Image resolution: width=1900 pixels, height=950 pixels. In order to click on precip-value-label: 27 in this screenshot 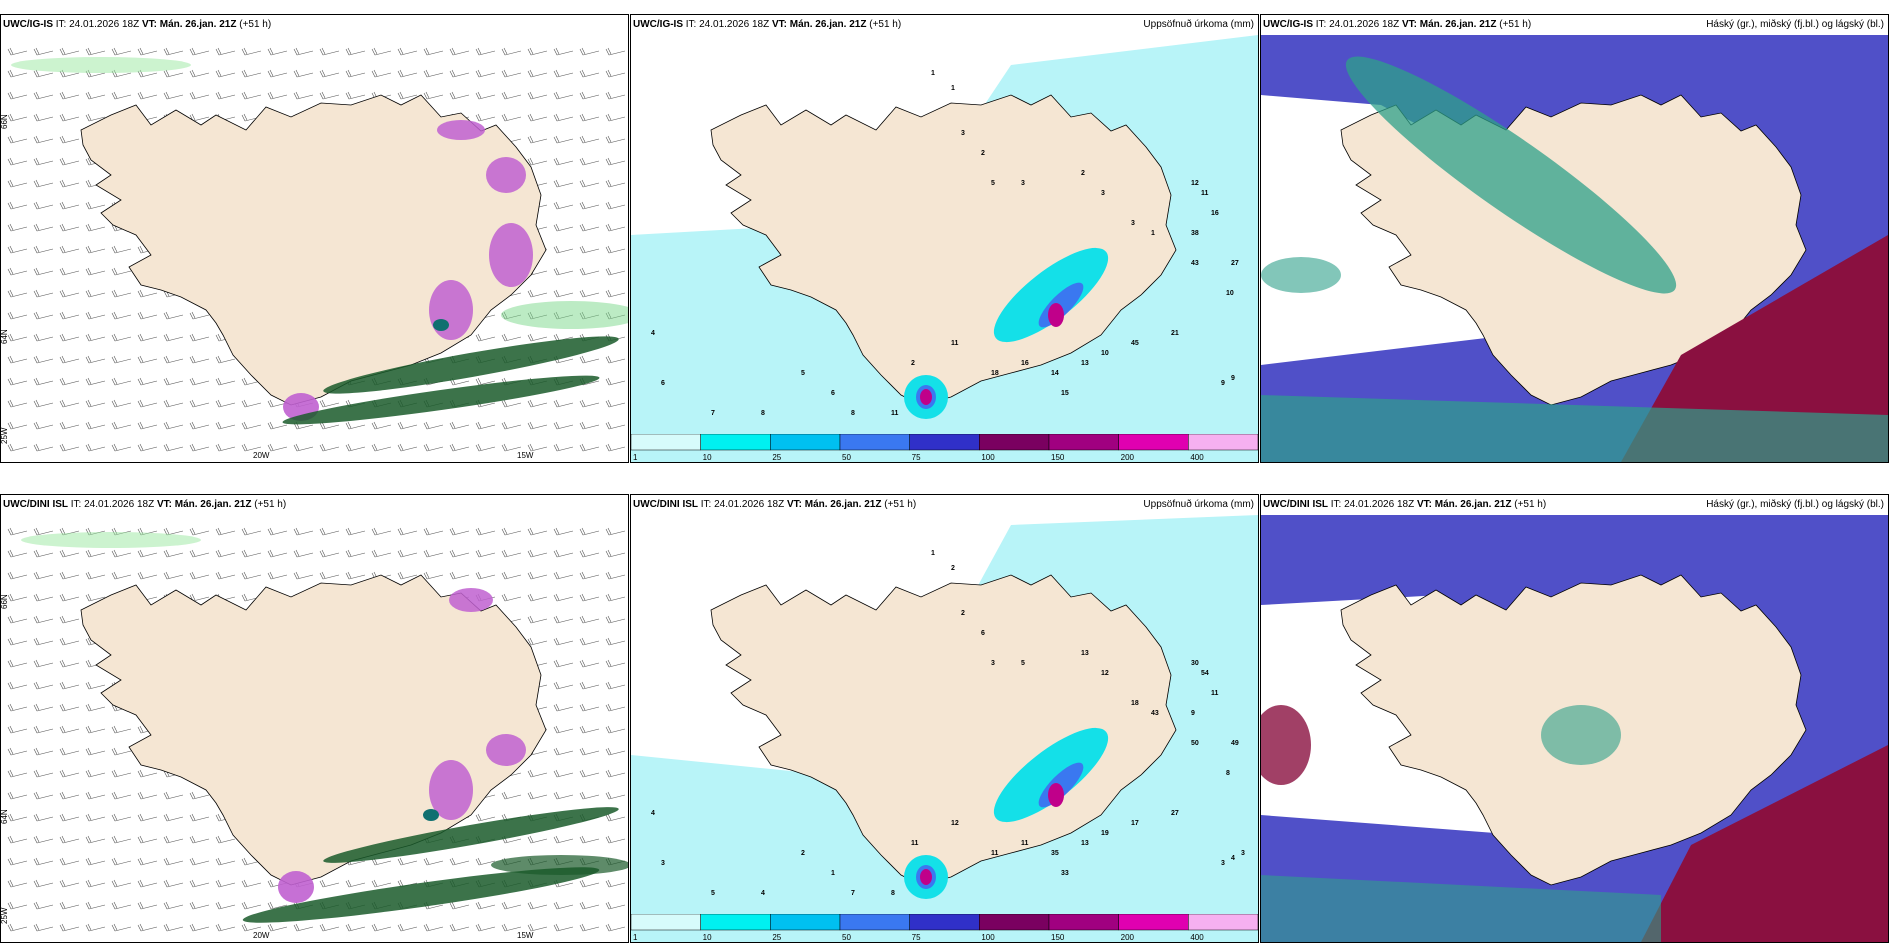, I will do `click(1235, 263)`.